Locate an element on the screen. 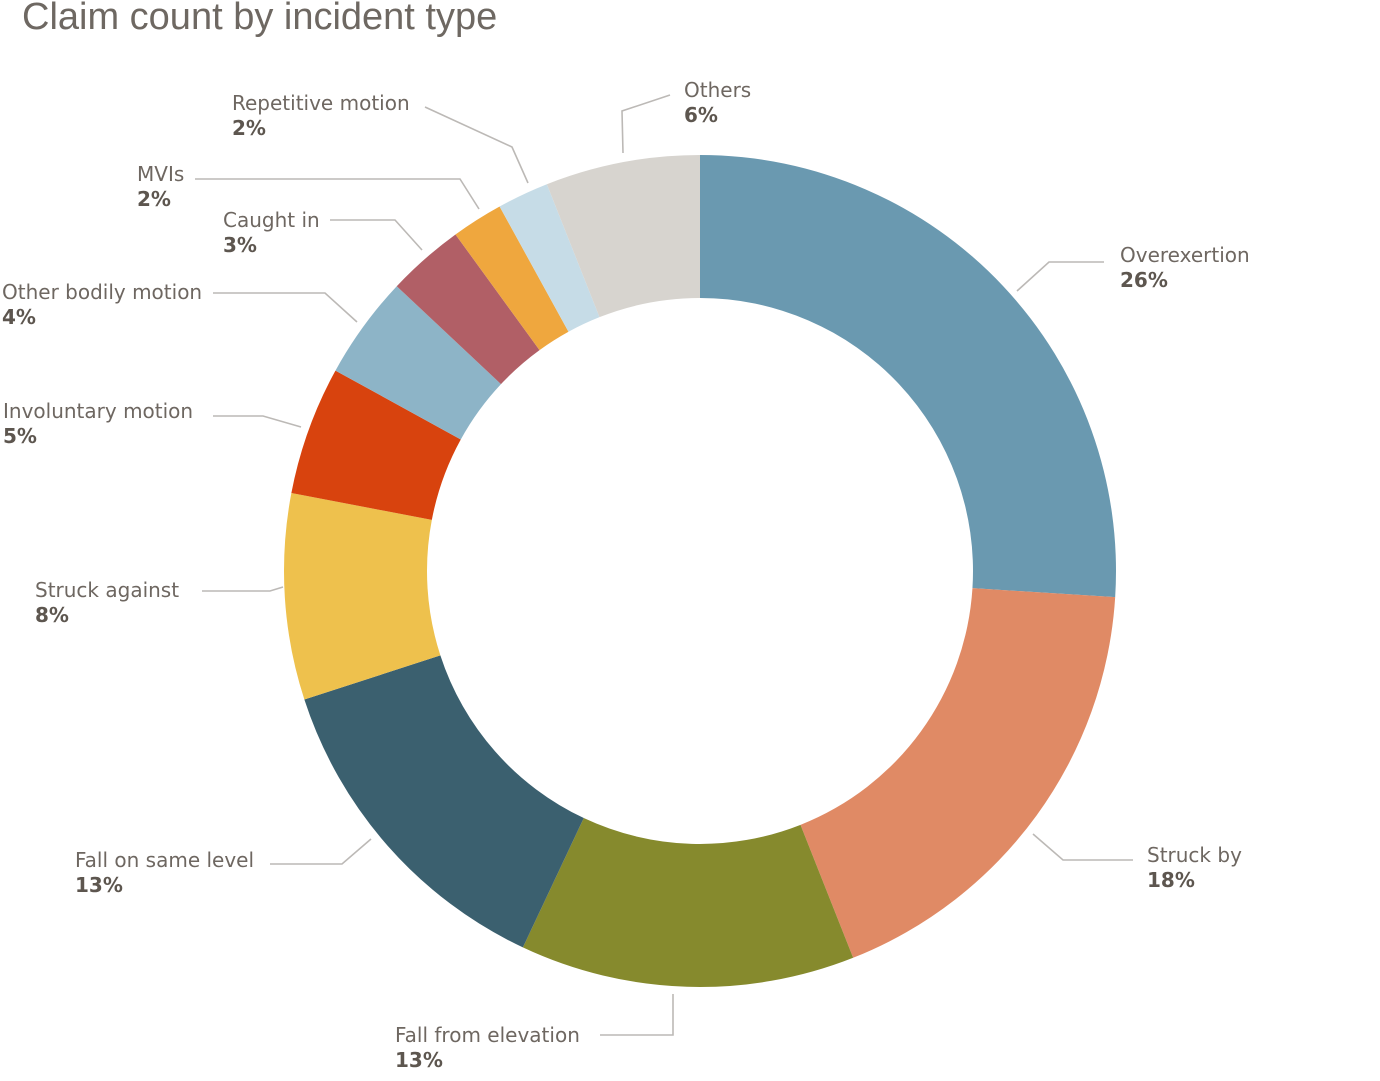 The height and width of the screenshot is (1081, 1380). slice-label-percent: 3% is located at coordinates (240, 245).